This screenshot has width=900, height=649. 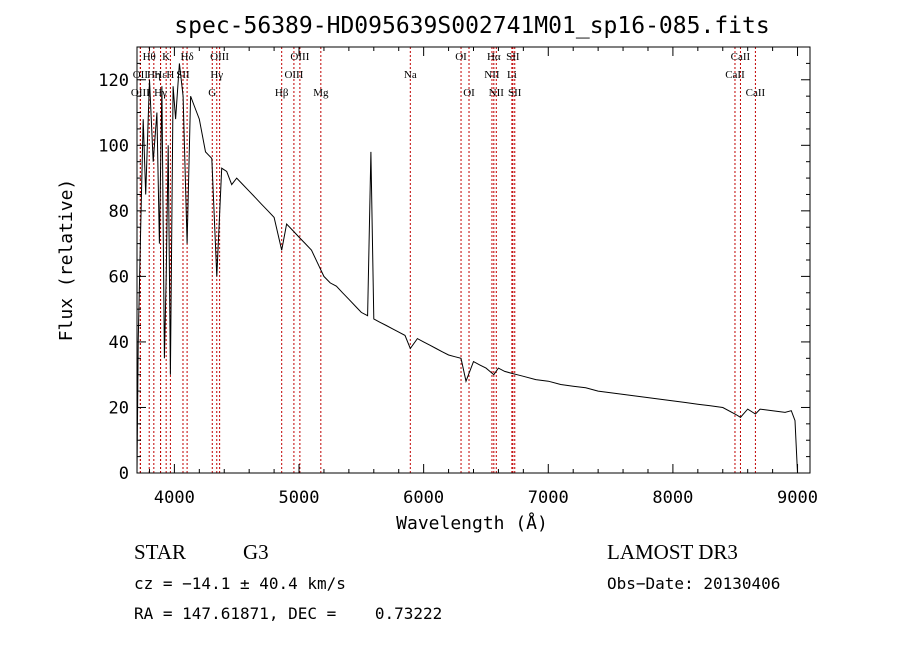 I want to click on coordinates: RA = 147.61871, DEC = 0.73222, so click(x=288, y=613).